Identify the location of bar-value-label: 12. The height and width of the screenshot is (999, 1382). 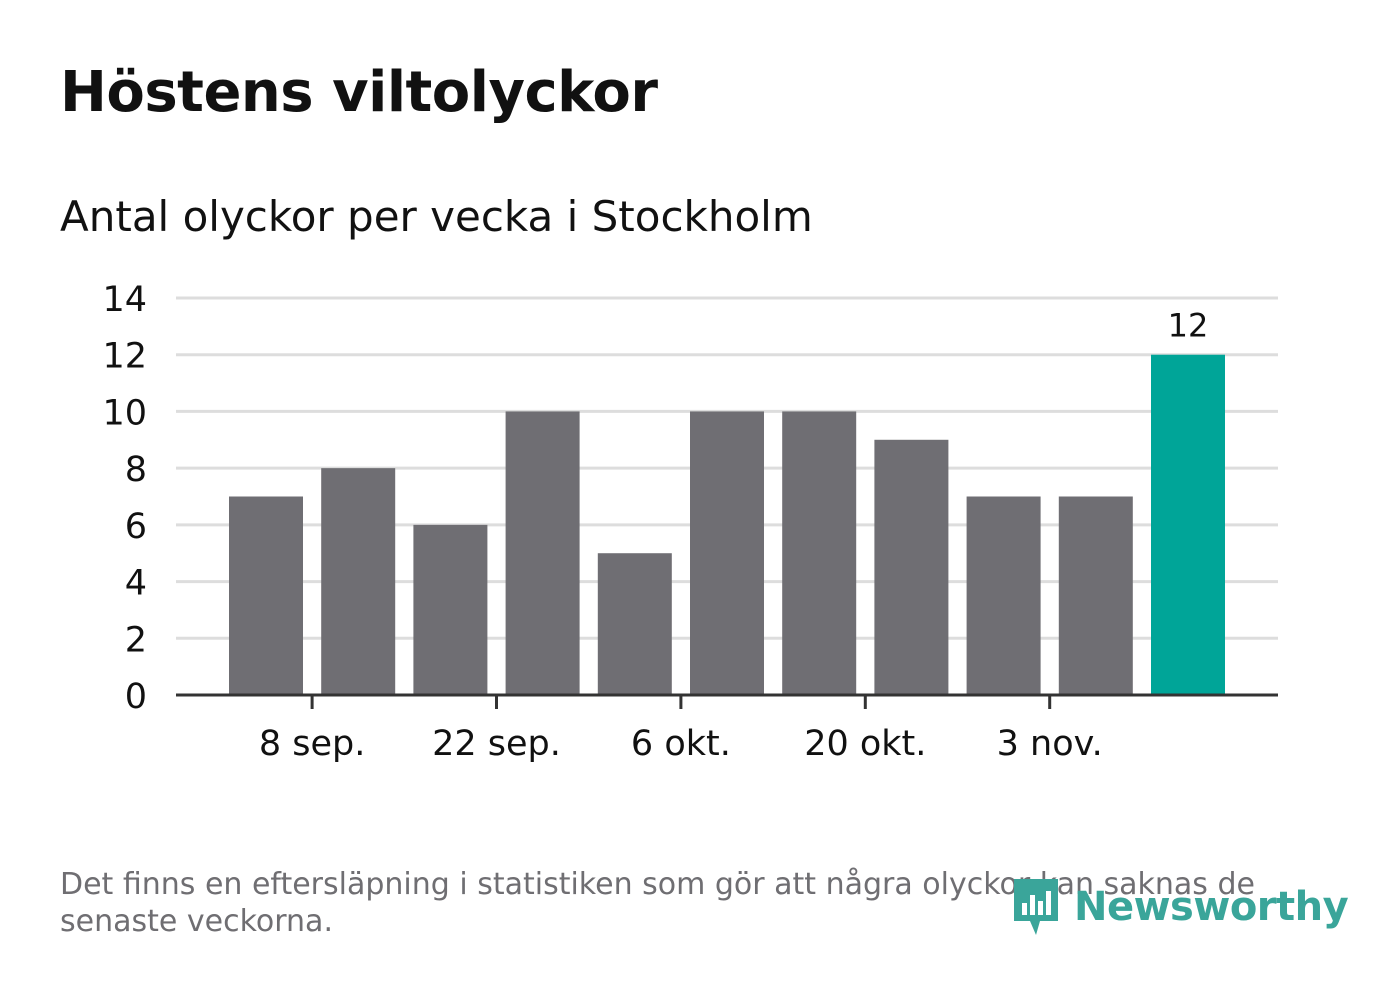
(1188, 326).